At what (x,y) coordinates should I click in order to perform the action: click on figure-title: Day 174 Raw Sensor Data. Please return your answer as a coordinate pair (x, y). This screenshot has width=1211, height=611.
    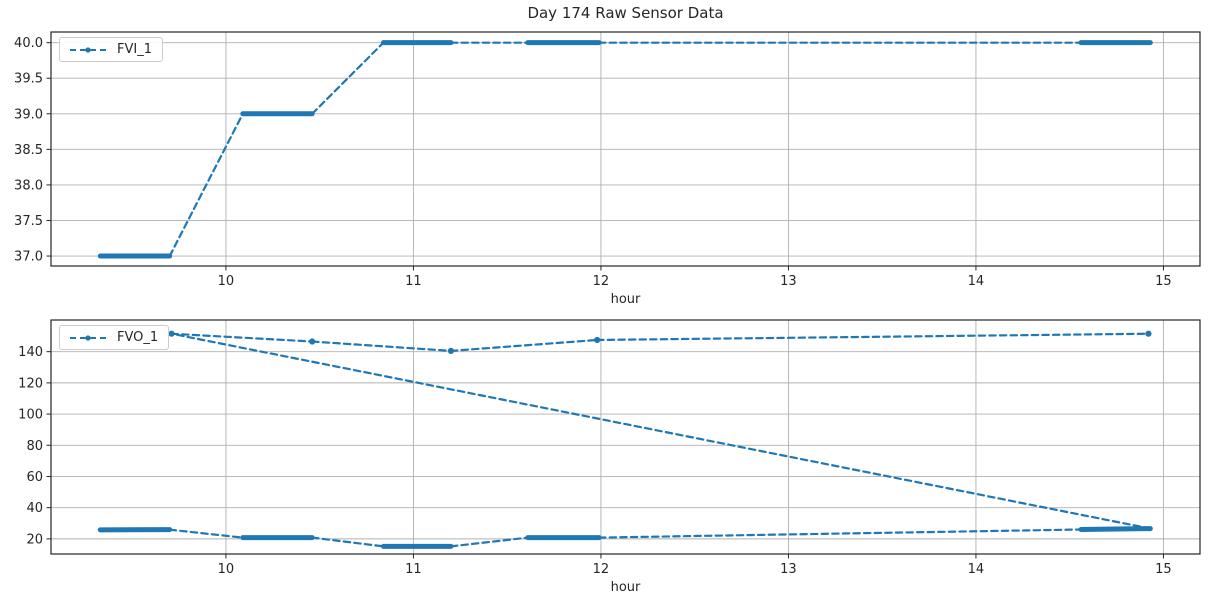
    Looking at the image, I should click on (625, 13).